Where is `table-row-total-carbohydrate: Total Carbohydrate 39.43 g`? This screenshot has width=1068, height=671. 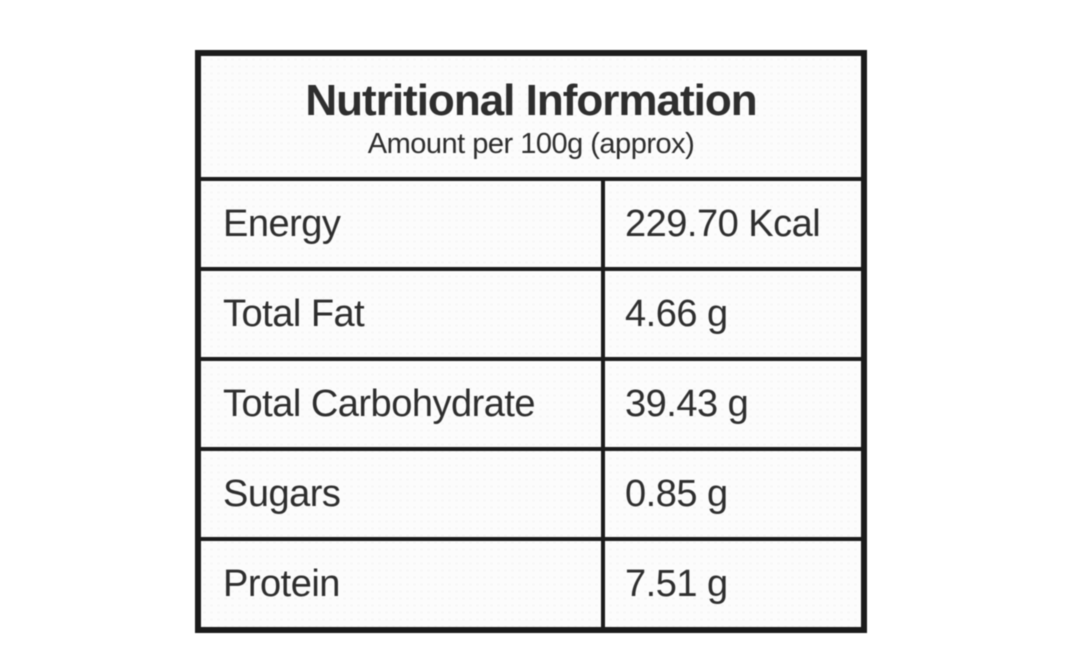
table-row-total-carbohydrate: Total Carbohydrate 39.43 g is located at coordinates (531, 406).